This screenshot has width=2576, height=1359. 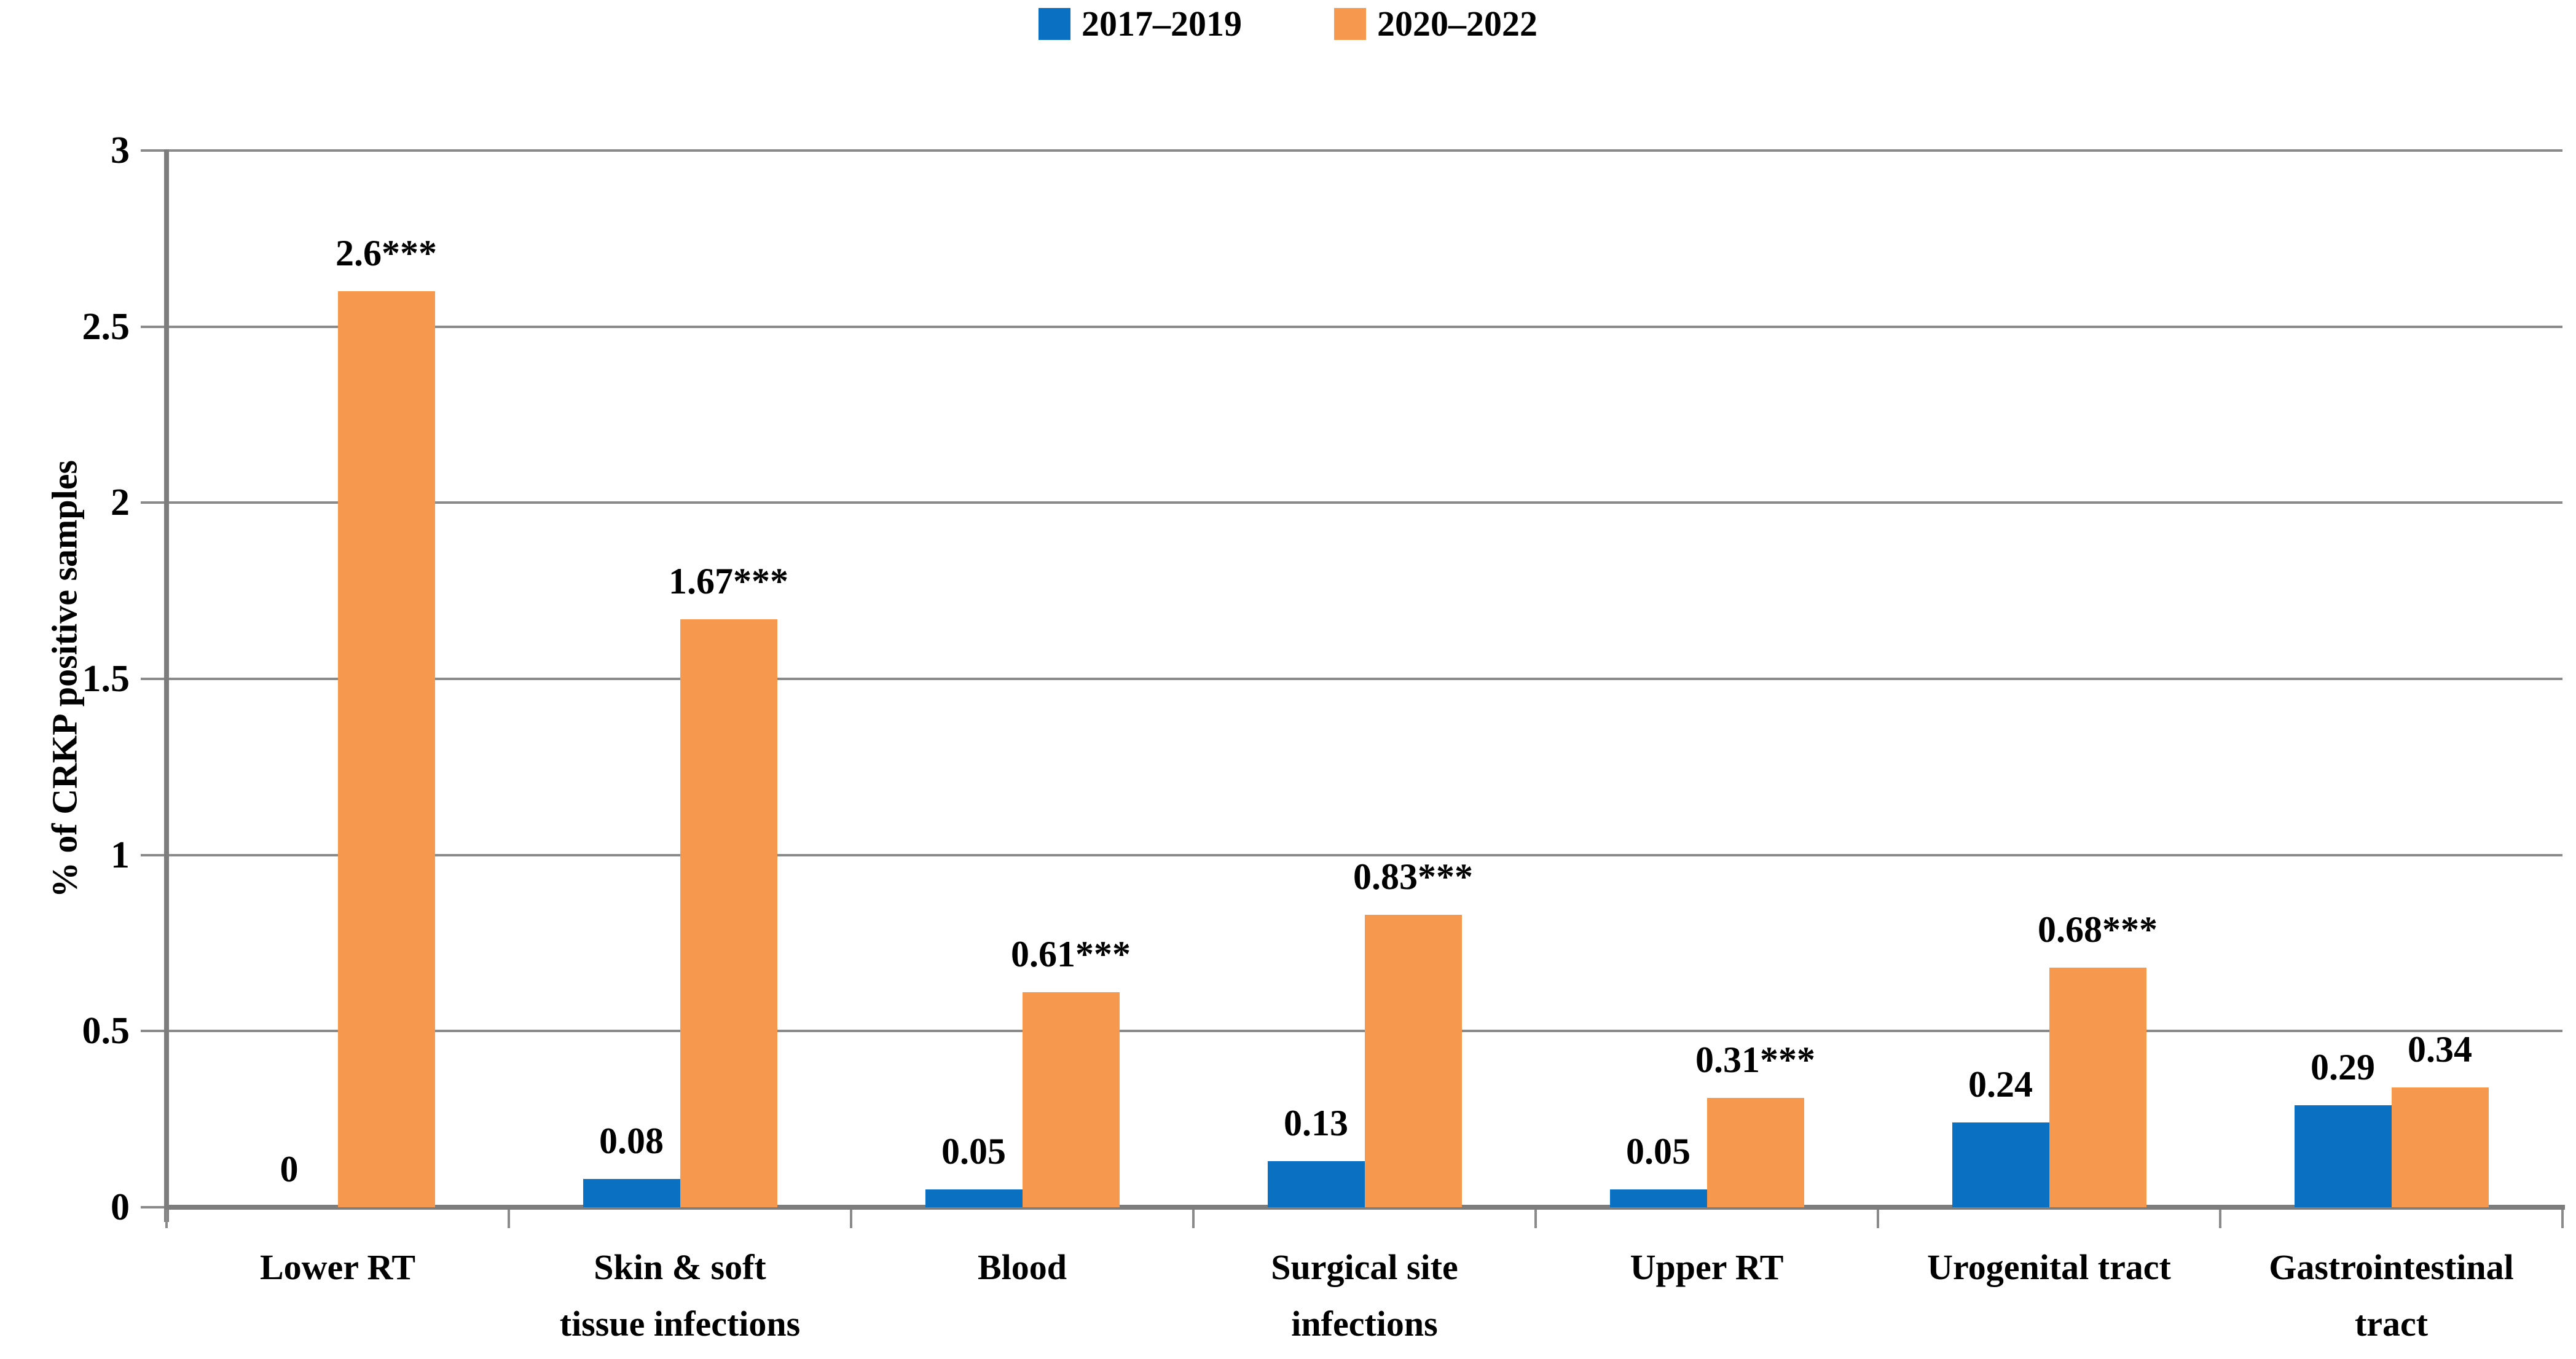 What do you see at coordinates (1364, 1207) in the screenshot?
I see `x-axis-line` at bounding box center [1364, 1207].